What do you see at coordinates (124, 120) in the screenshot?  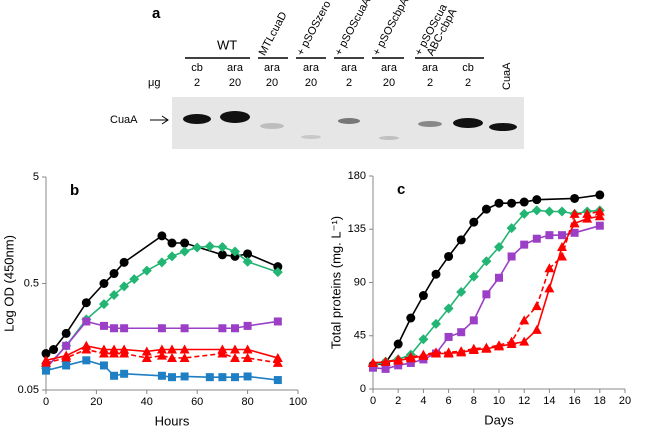 I see `band-label: CuaA` at bounding box center [124, 120].